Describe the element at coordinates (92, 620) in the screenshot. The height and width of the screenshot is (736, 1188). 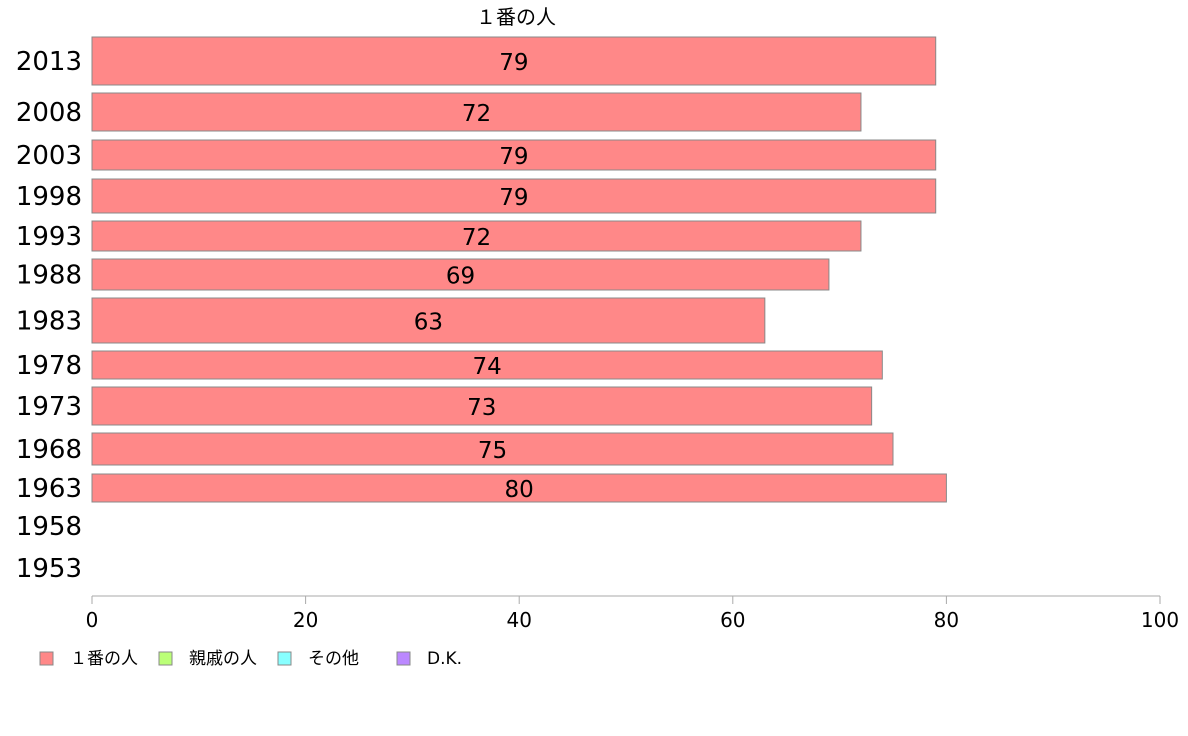
I see `x-tick-label: 0` at that location.